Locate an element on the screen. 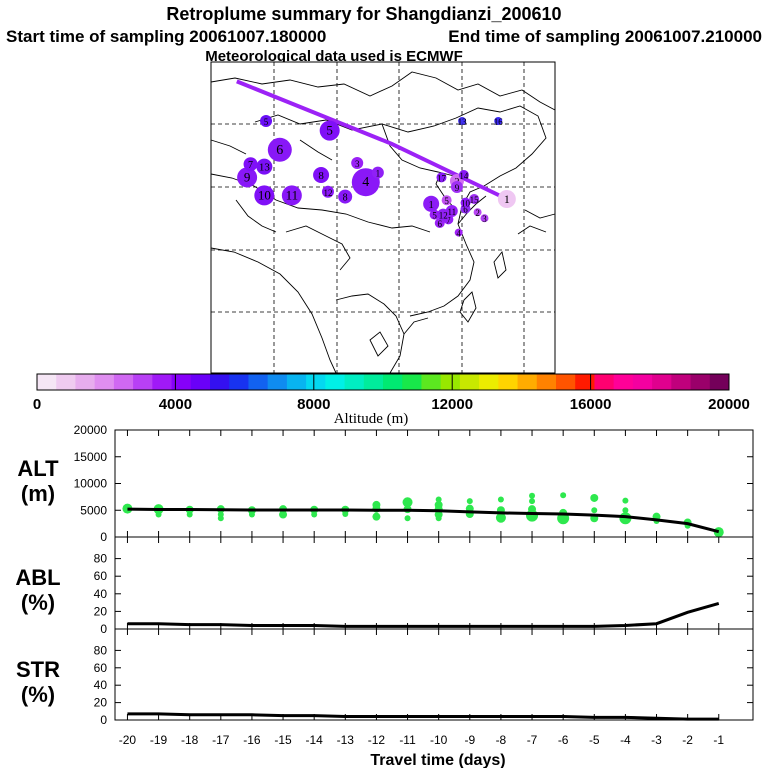 The height and width of the screenshot is (768, 768). x-tick-label: -16 is located at coordinates (252, 740).